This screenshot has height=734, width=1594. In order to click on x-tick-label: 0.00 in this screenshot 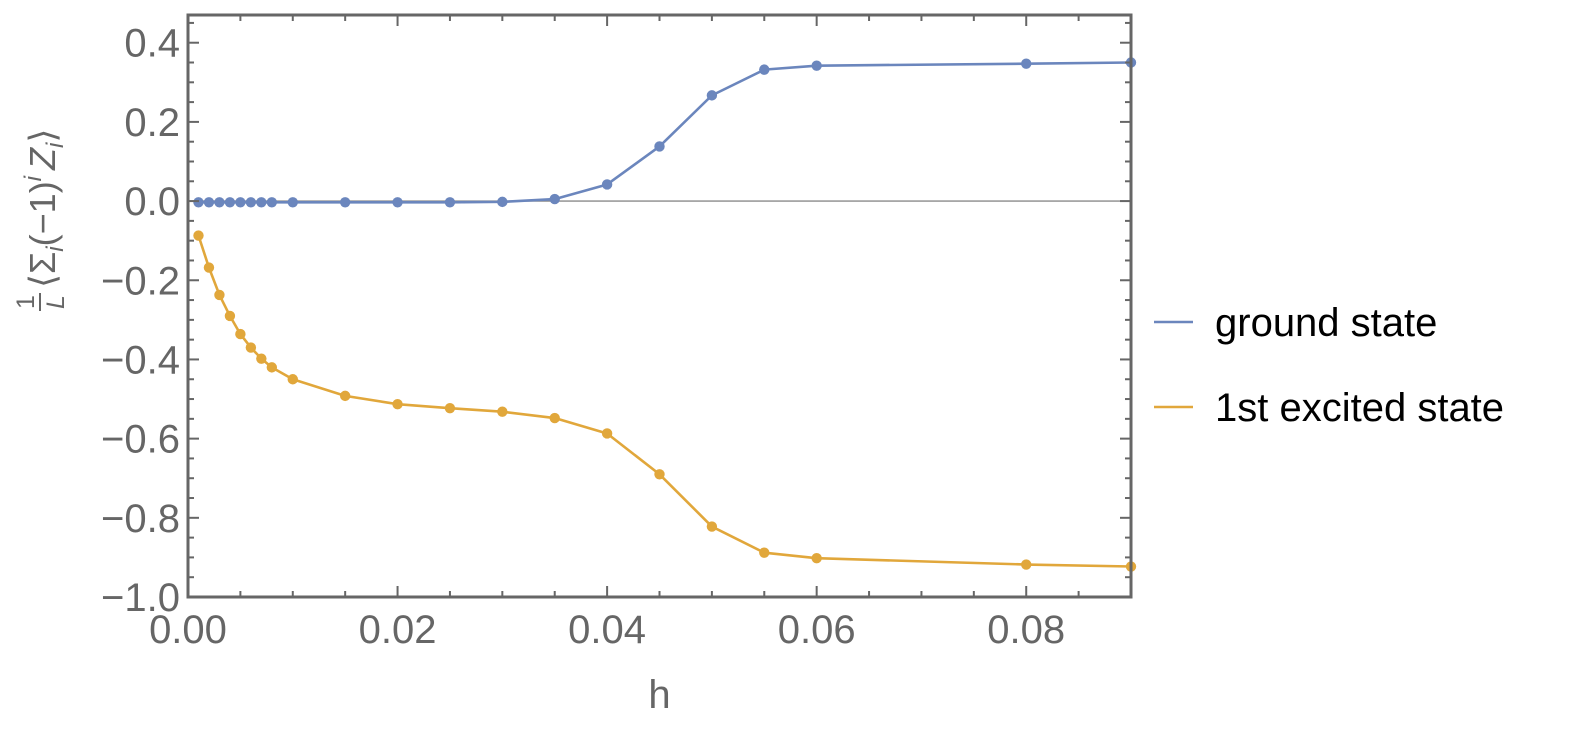, I will do `click(188, 630)`.